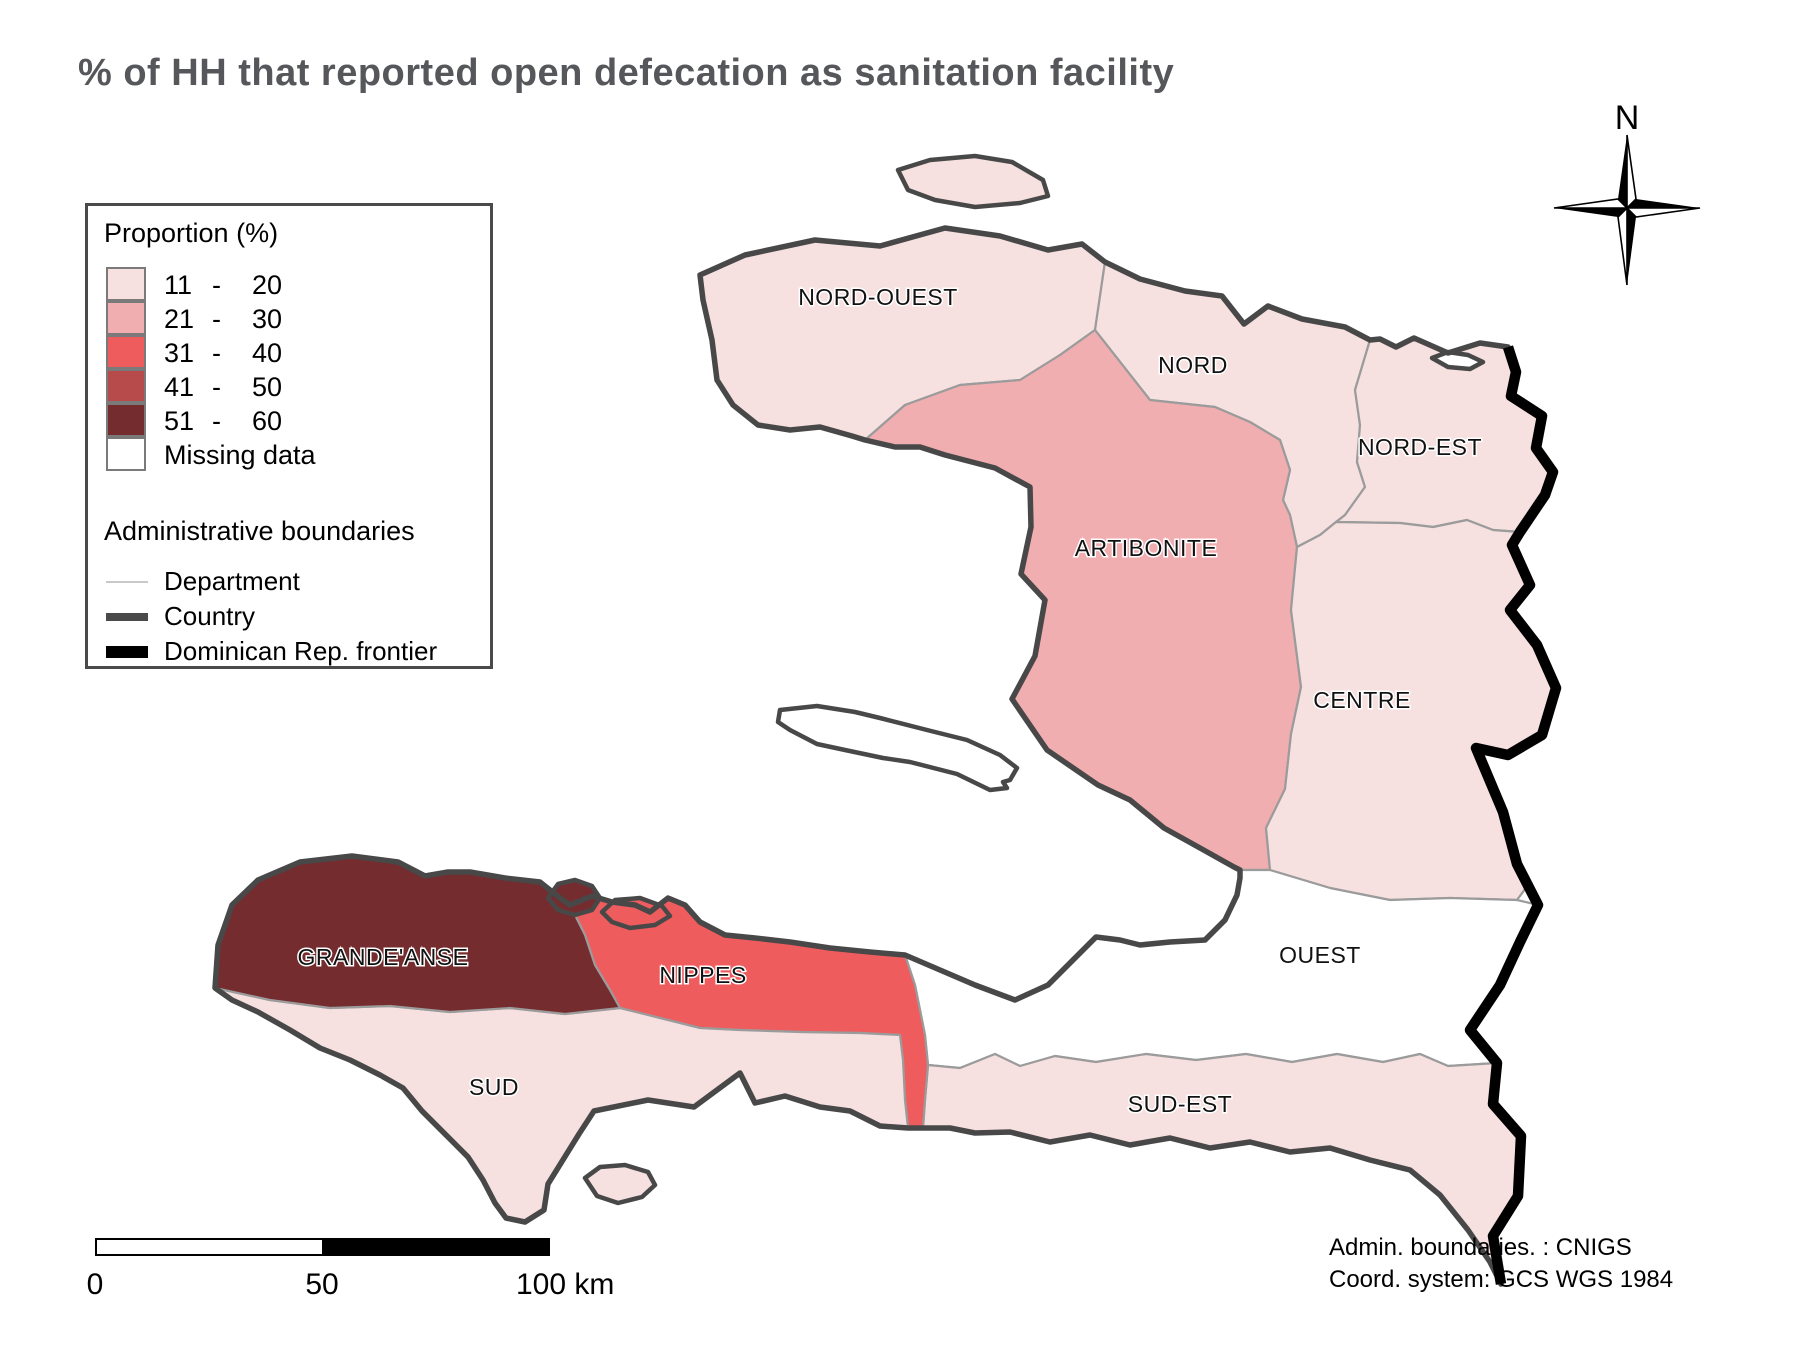 The image size is (1800, 1350). Describe the element at coordinates (179, 420) in the screenshot. I see `range-from: 51` at that location.